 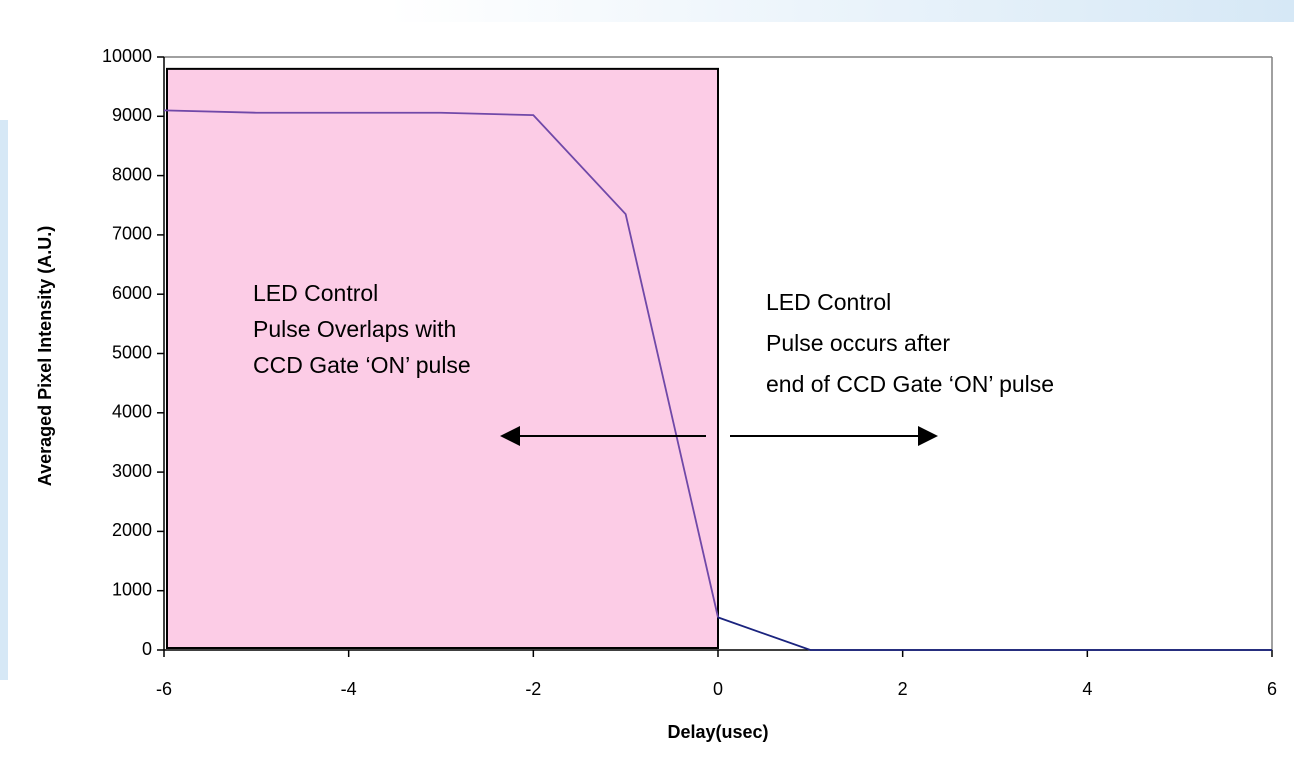 I want to click on x-tick-label: -6, so click(x=164, y=689).